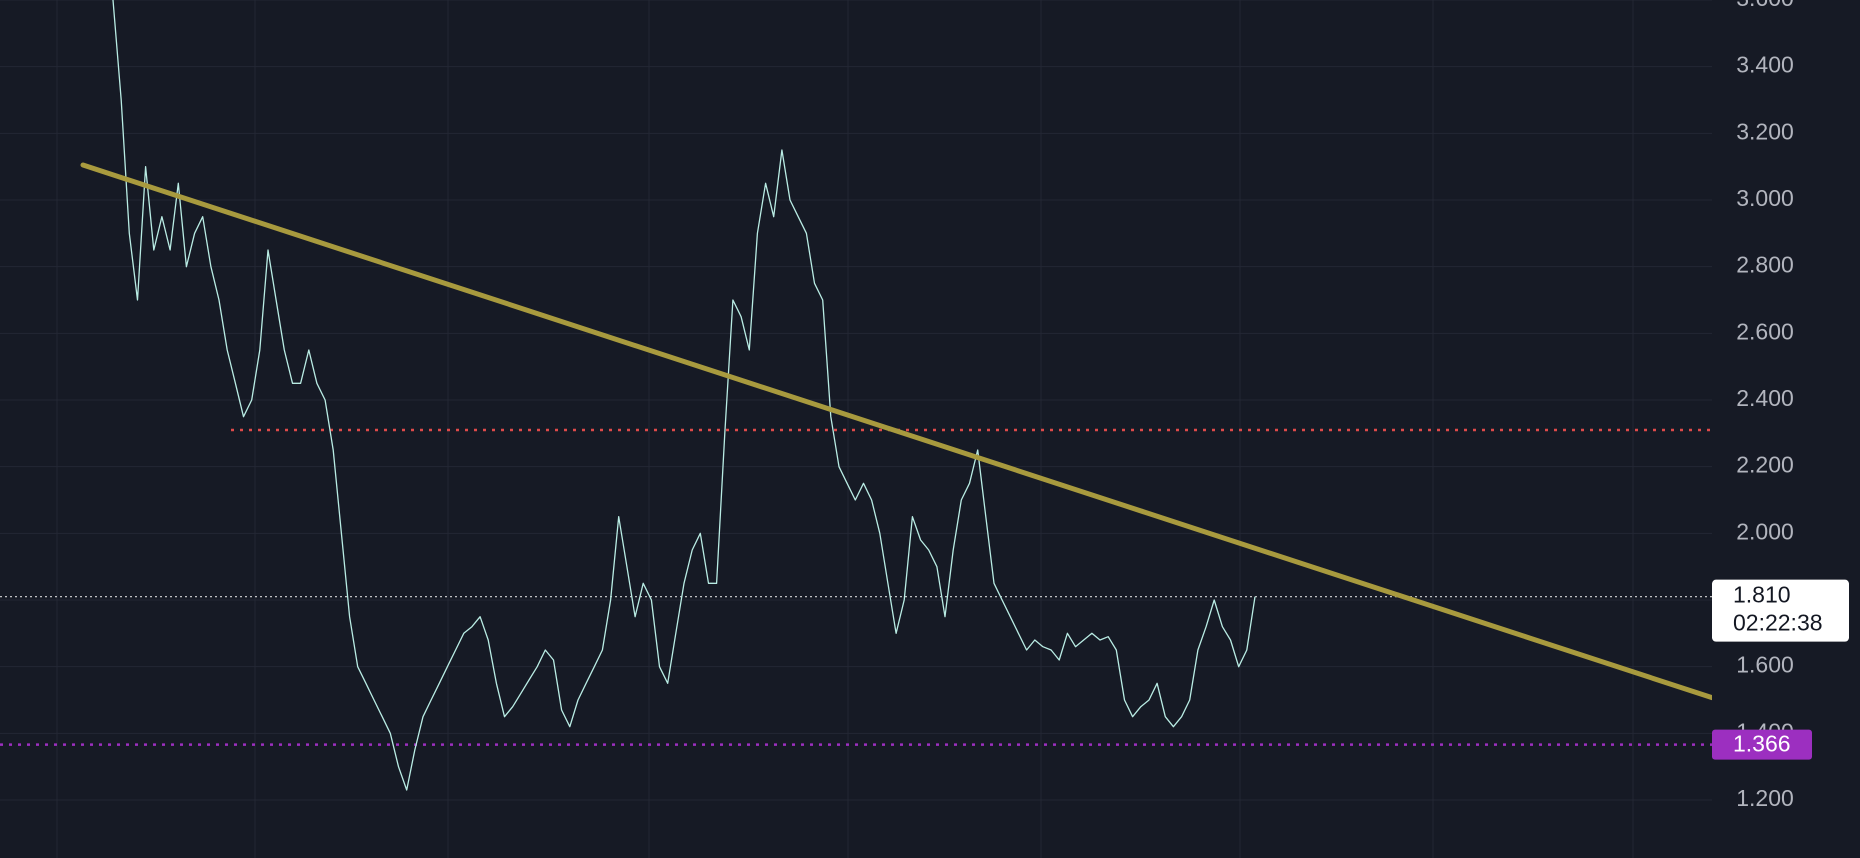 Image resolution: width=1860 pixels, height=858 pixels. I want to click on y-tick-label: 3.600, so click(1765, 5).